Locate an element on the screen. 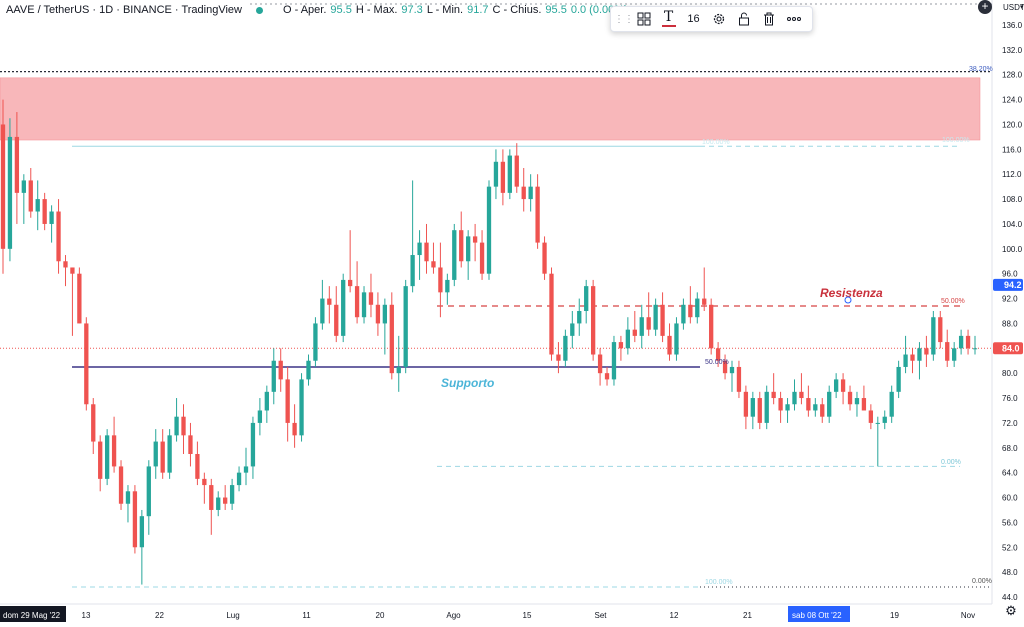 Image resolution: width=1024 pixels, height=627 pixels. text-color-button: T is located at coordinates (668, 19).